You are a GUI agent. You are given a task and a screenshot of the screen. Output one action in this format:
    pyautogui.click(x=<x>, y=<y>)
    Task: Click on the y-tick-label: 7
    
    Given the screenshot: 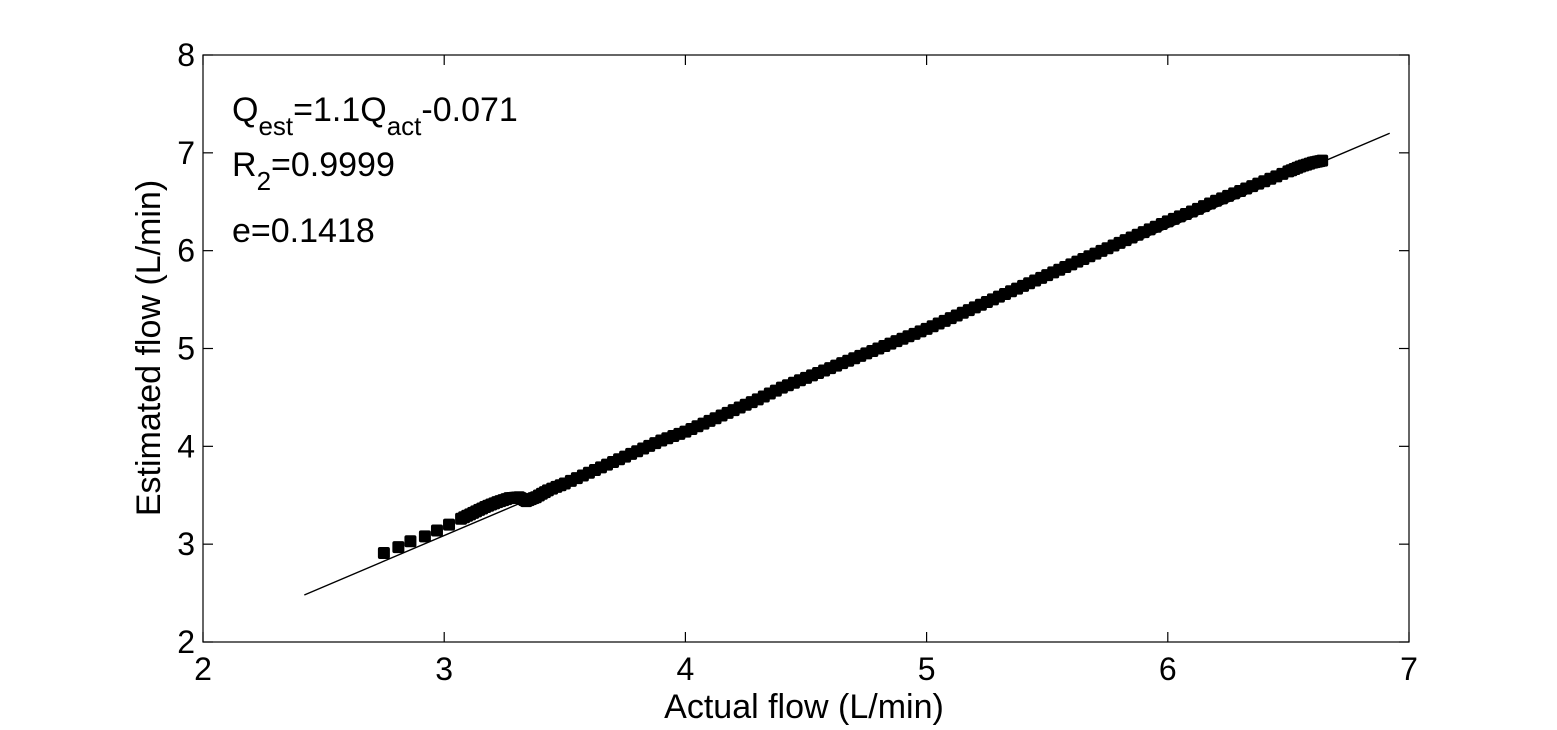 What is the action you would take?
    pyautogui.click(x=186, y=153)
    